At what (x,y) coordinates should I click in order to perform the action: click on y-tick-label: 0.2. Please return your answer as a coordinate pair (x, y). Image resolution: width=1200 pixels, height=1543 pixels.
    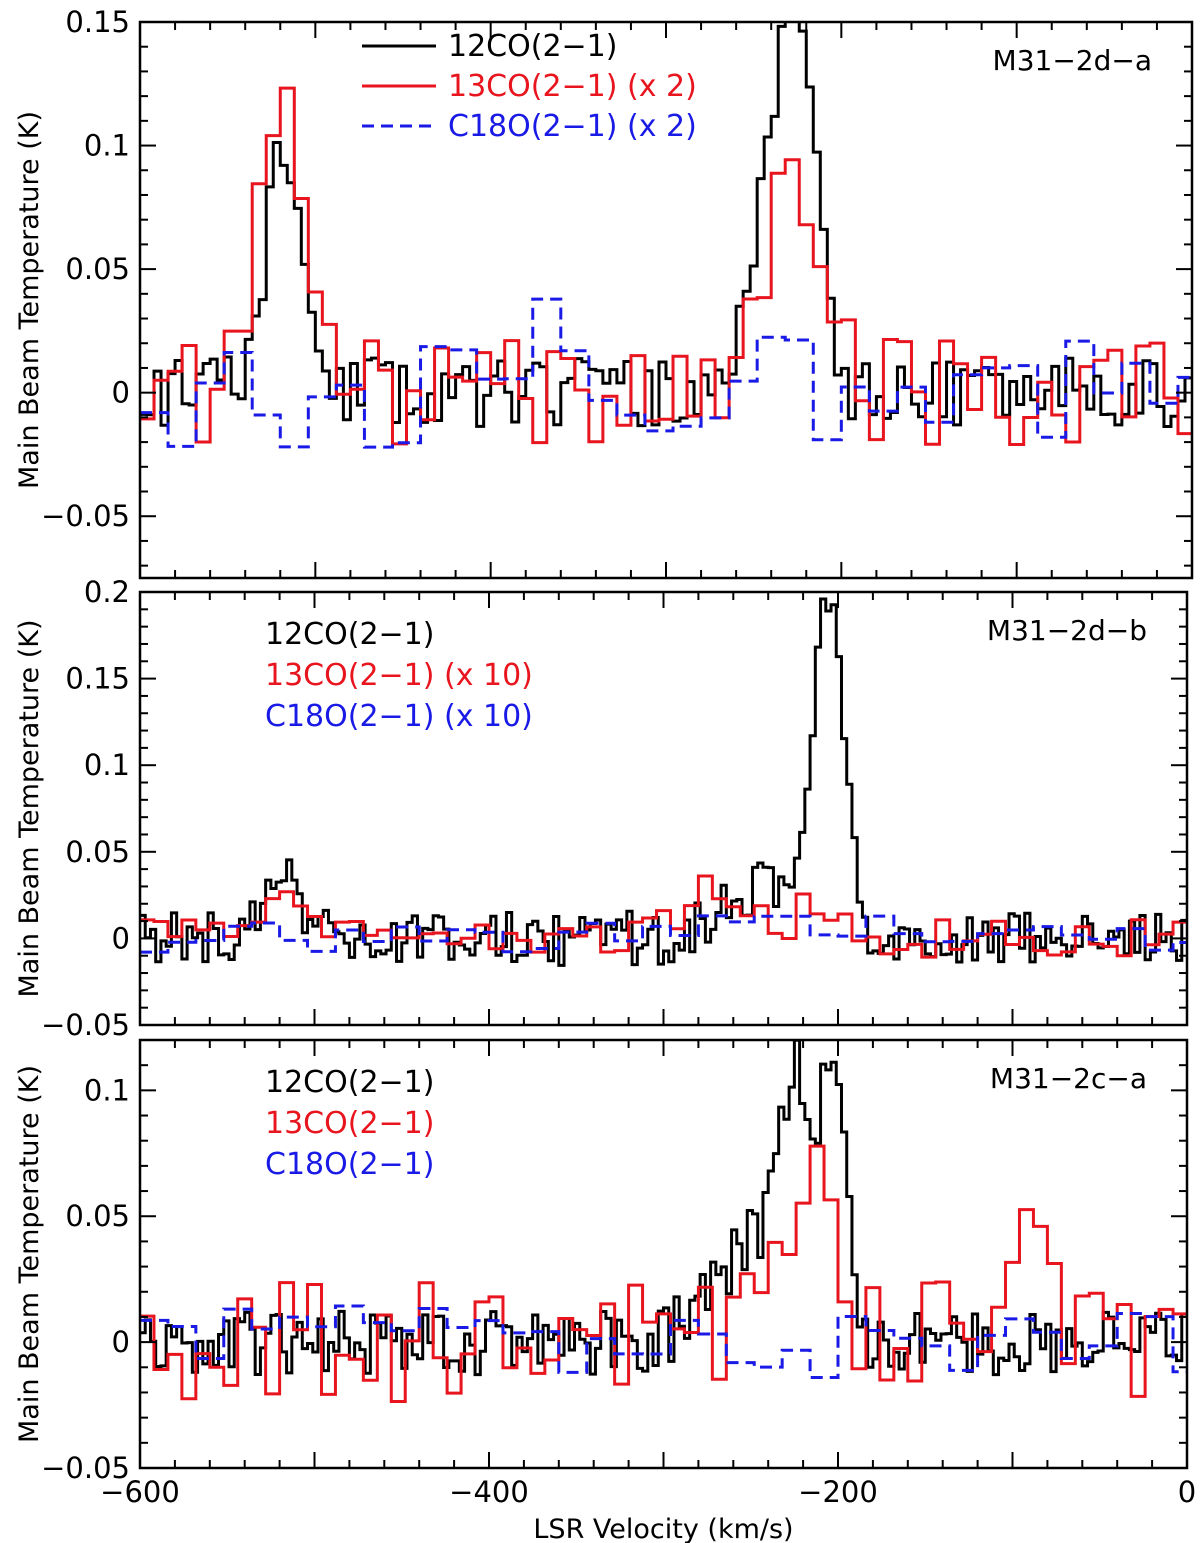
    Looking at the image, I should click on (107, 592).